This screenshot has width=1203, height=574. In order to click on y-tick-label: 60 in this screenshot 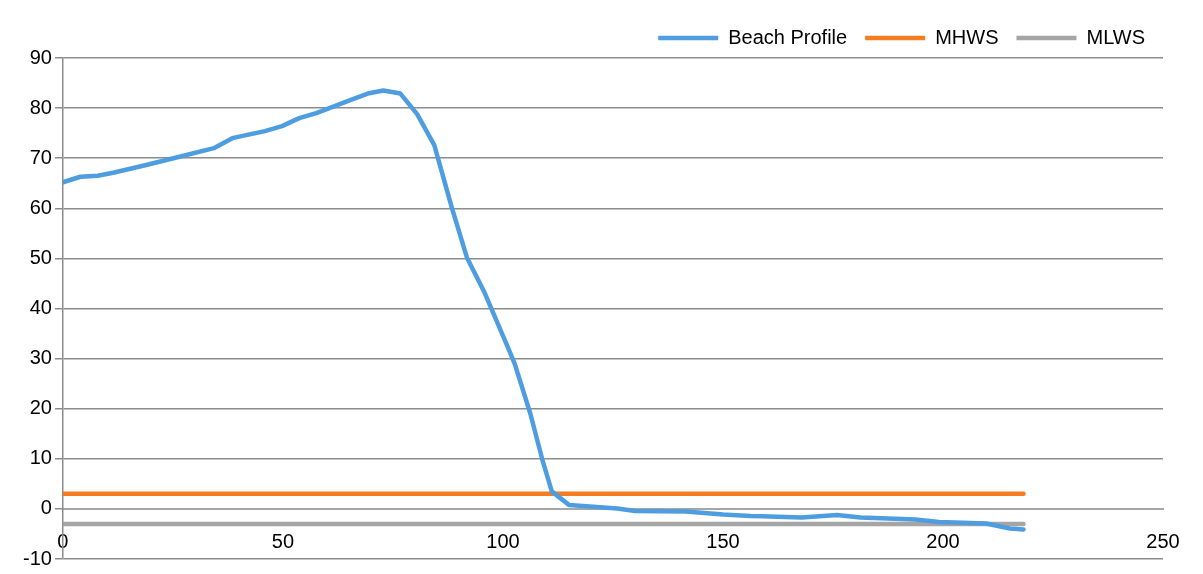, I will do `click(40, 206)`.